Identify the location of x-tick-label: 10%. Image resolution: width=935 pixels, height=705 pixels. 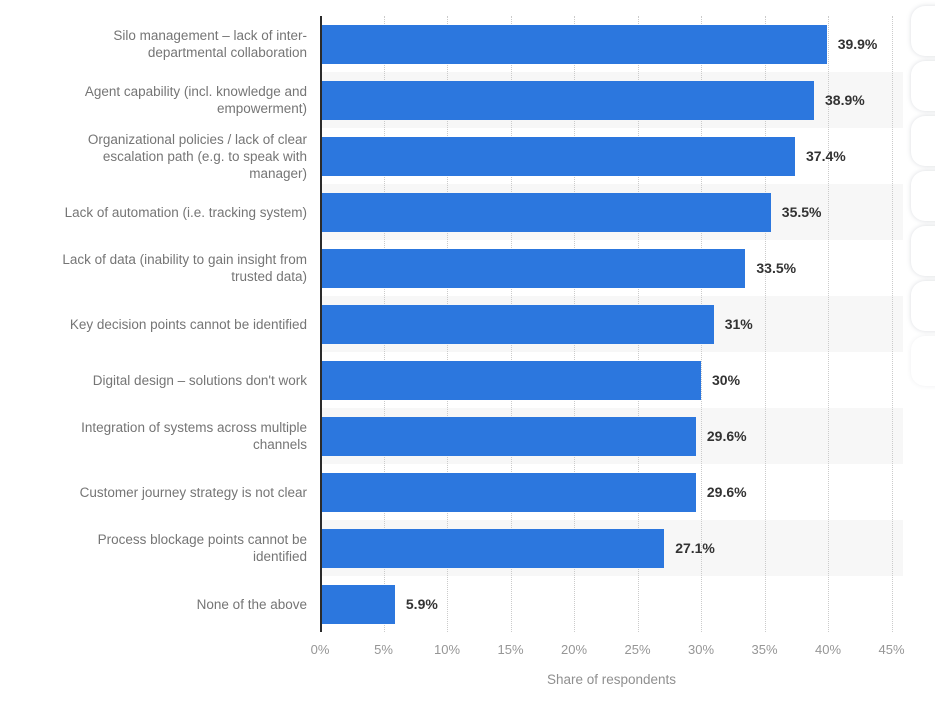
(447, 649).